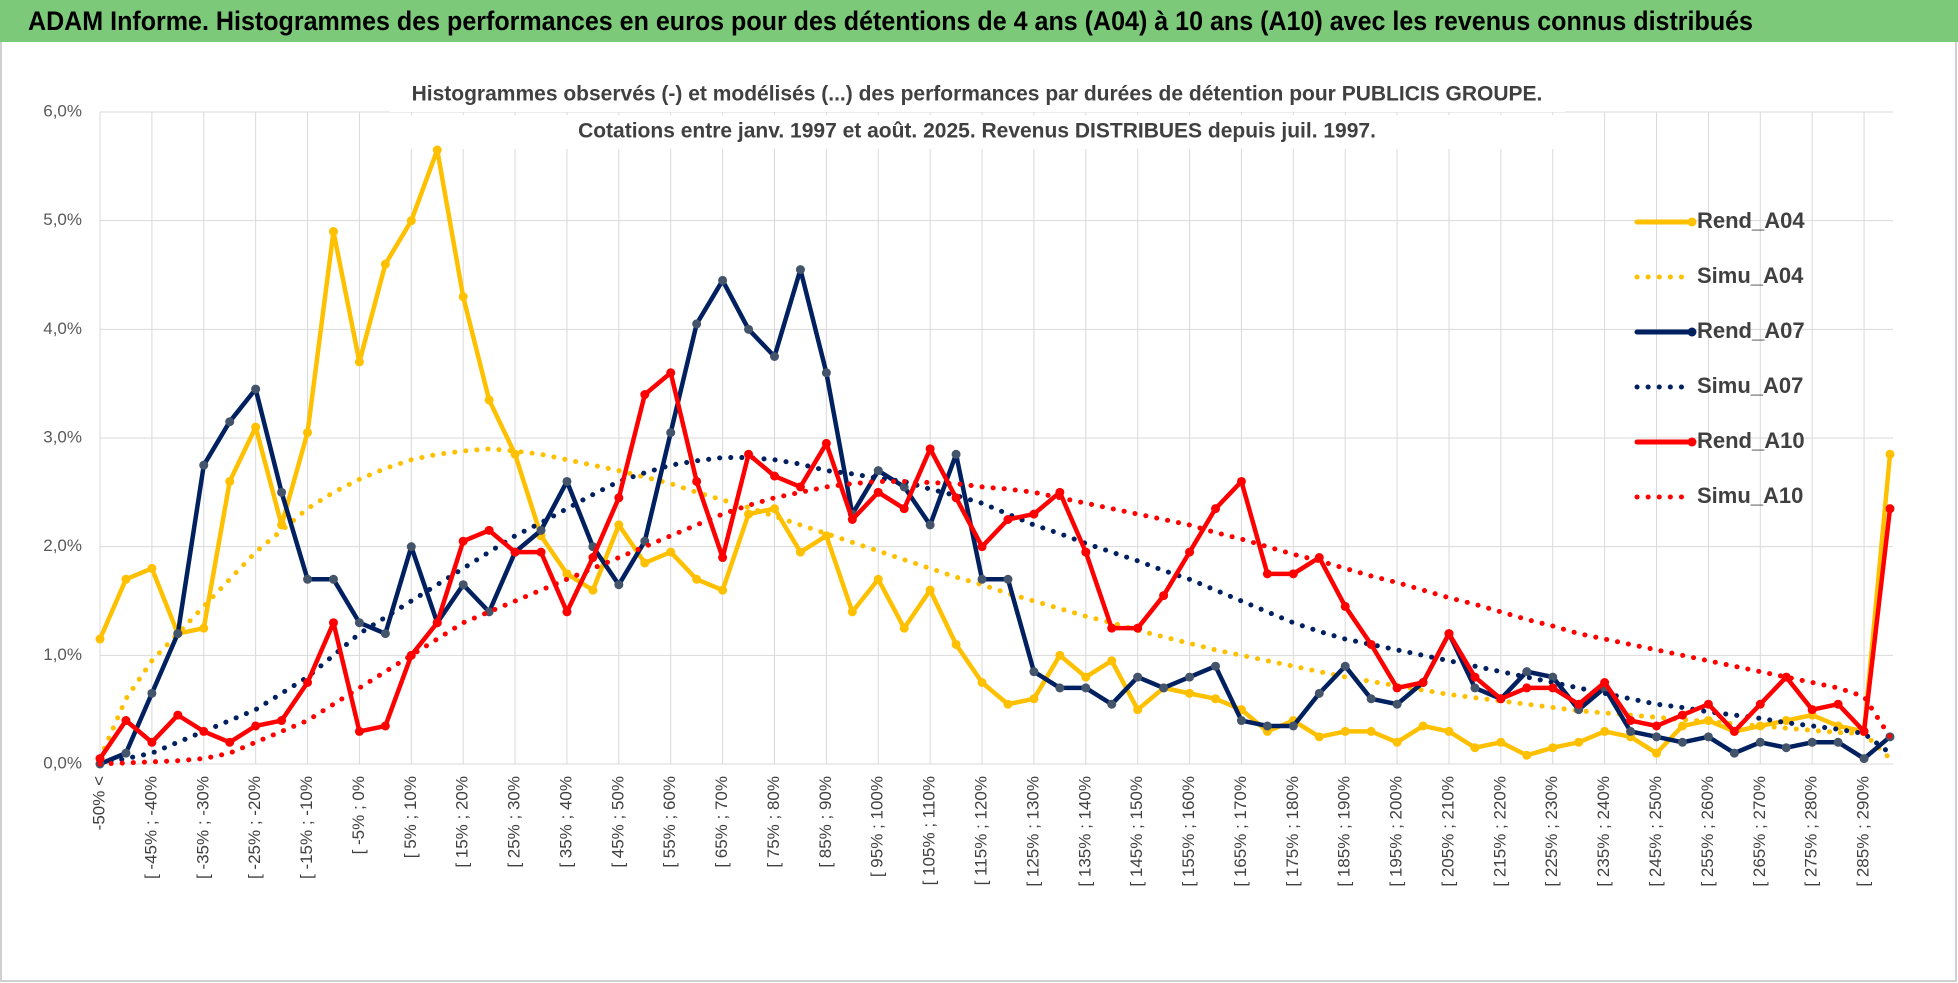  I want to click on x-tick-label: [ -35% ; -30%, so click(202, 827).